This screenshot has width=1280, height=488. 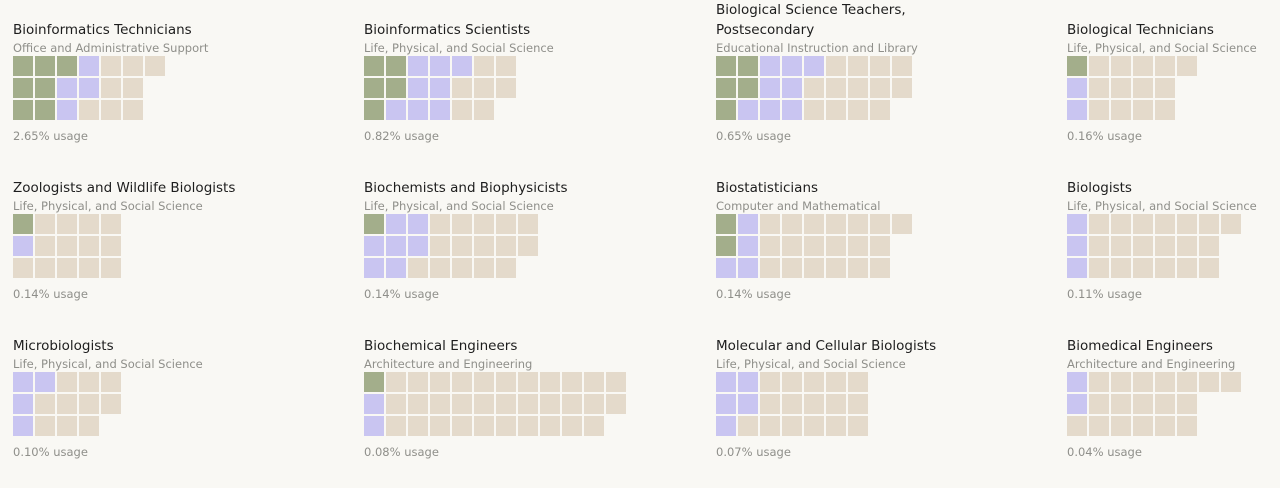 What do you see at coordinates (826, 346) in the screenshot?
I see `occupation-title: Molecular and Cellular Biologists` at bounding box center [826, 346].